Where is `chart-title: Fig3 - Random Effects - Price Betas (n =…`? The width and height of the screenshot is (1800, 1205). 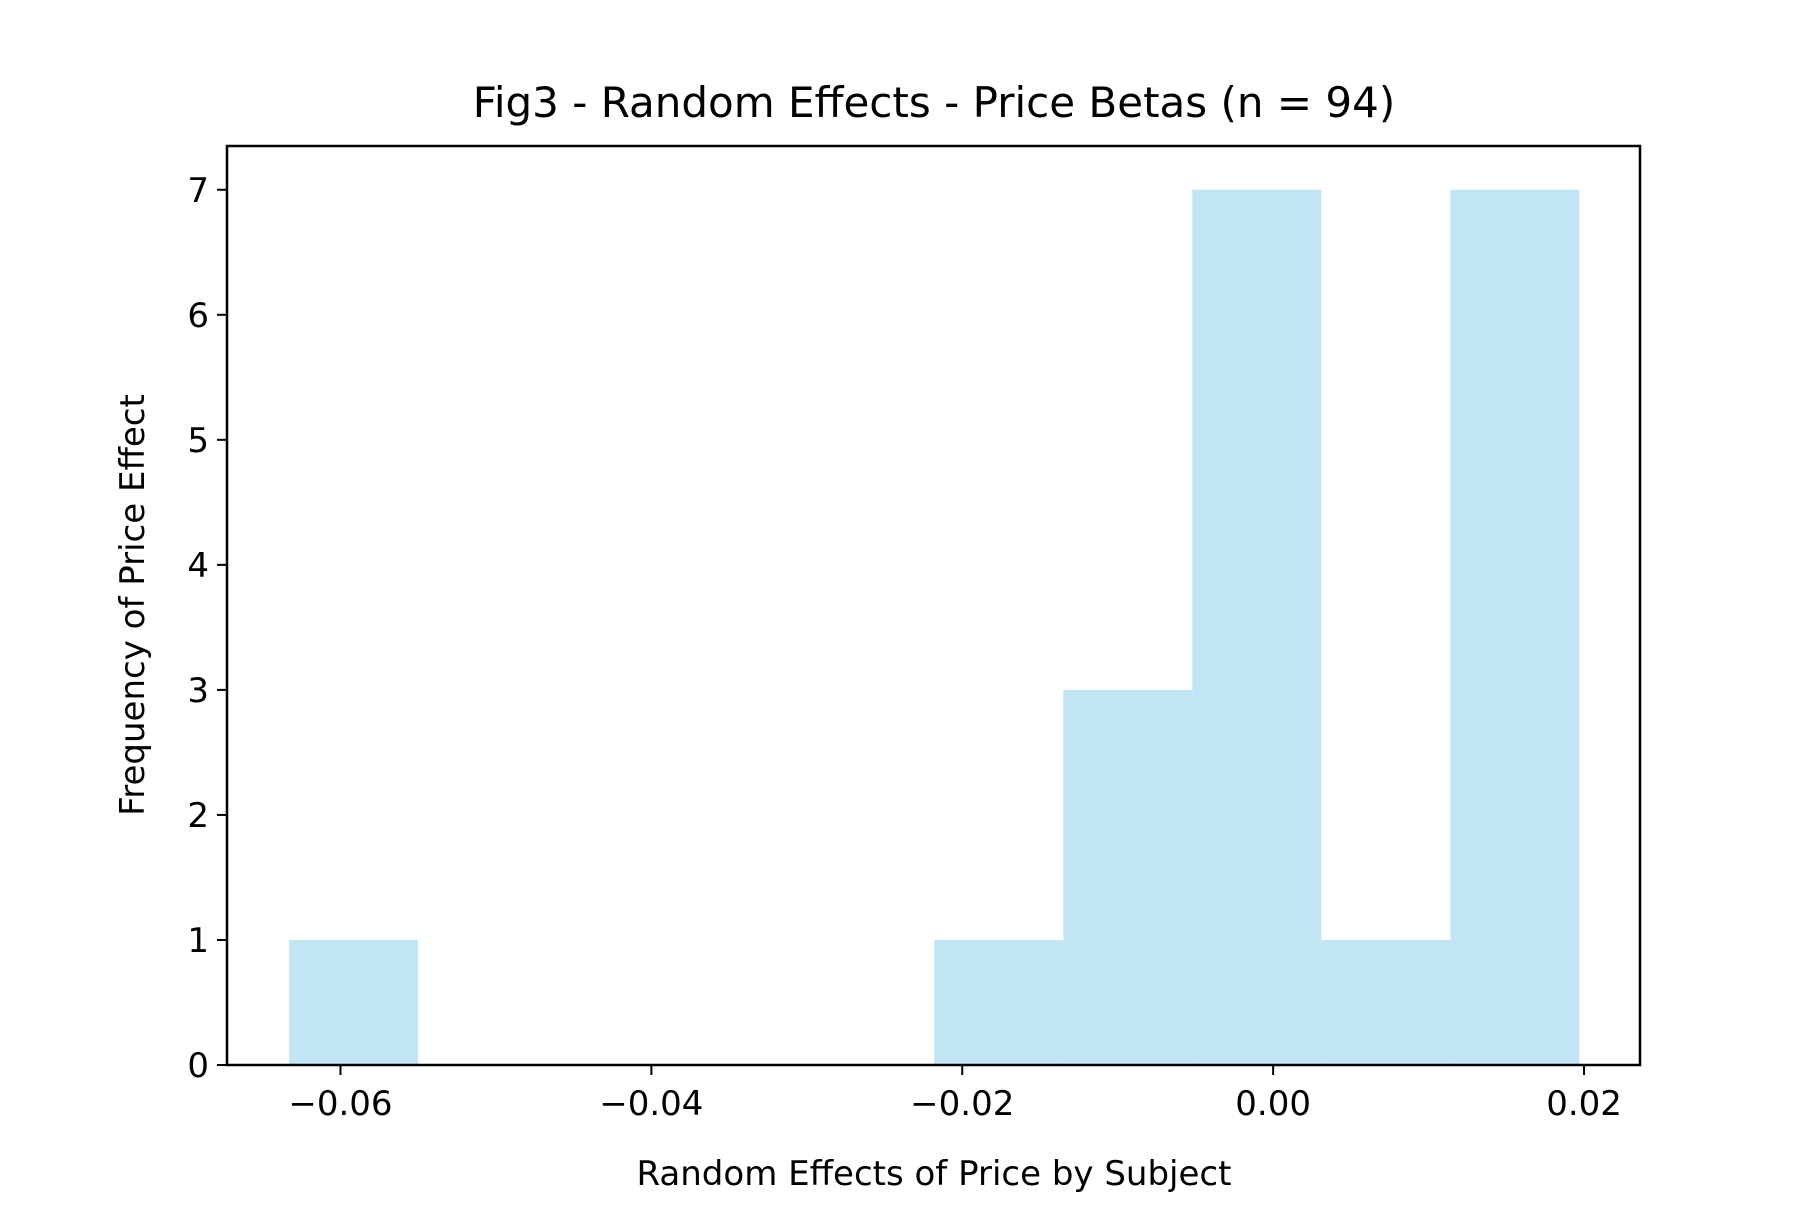 chart-title: Fig3 - Random Effects - Price Betas (n =… is located at coordinates (934, 102).